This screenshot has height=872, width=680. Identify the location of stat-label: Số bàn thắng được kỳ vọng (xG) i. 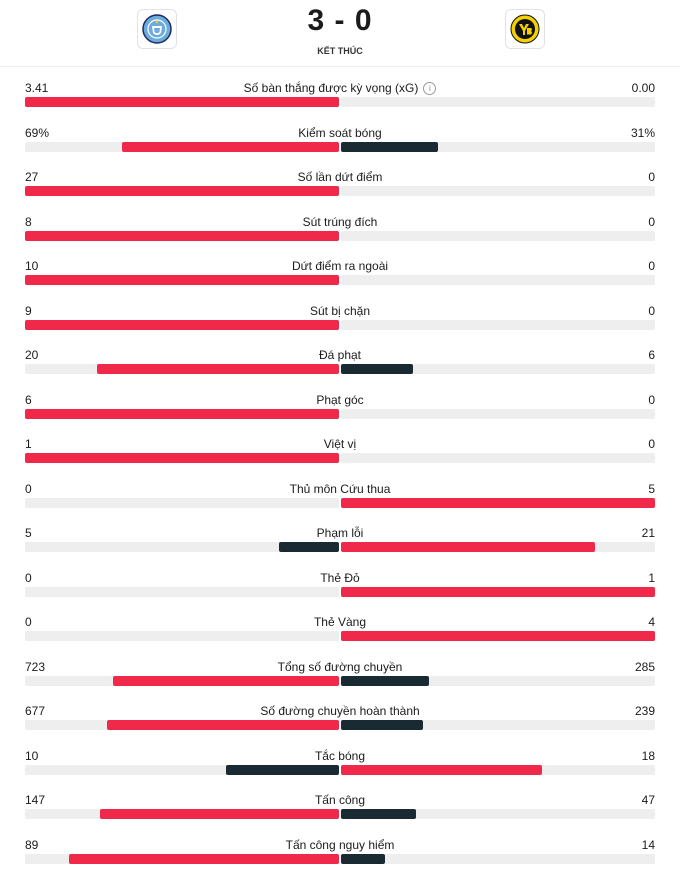
(340, 88).